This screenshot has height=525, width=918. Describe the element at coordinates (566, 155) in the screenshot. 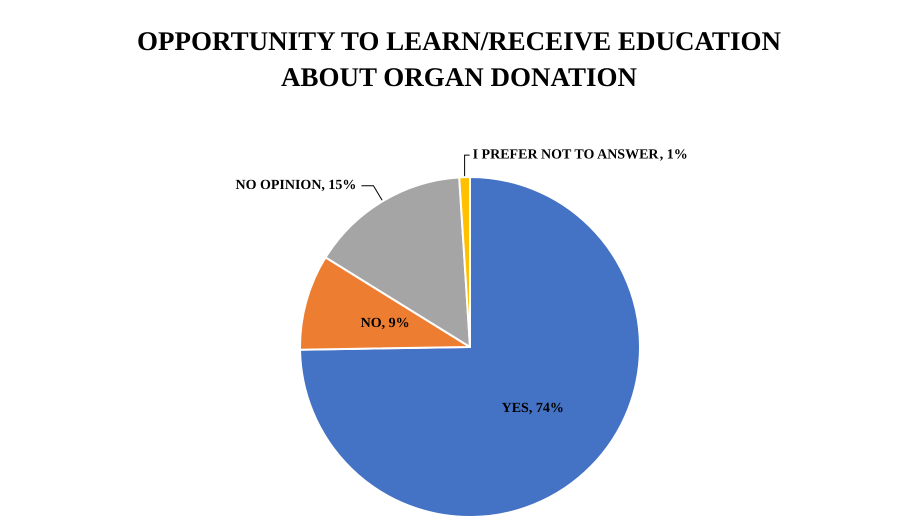

I see `slice-label: I PREFER NOT TO ANSWER` at that location.